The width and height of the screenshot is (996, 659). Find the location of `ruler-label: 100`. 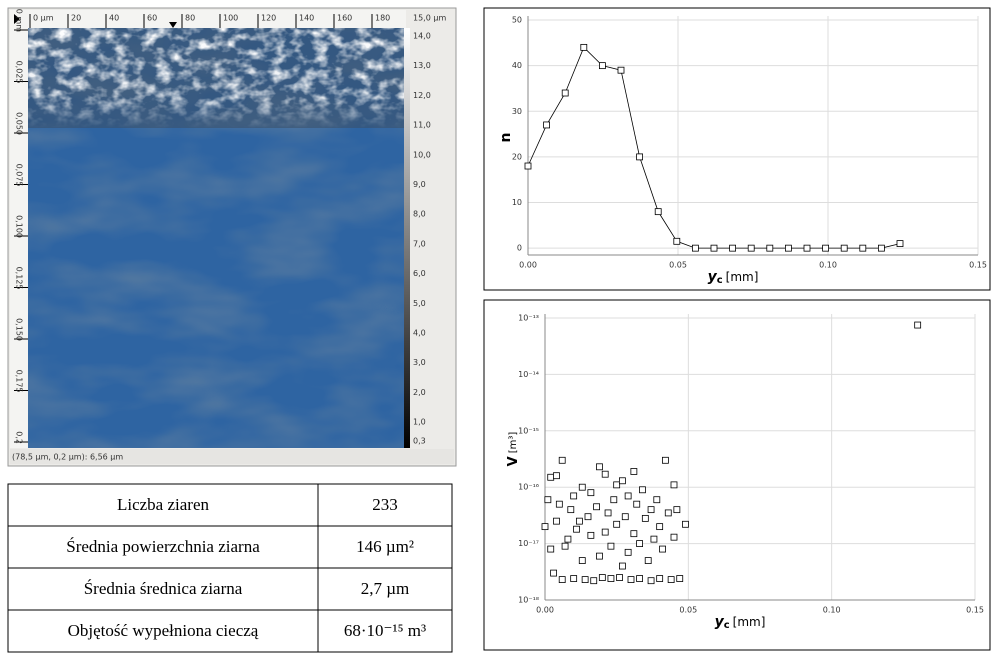

ruler-label: 100 is located at coordinates (230, 18).